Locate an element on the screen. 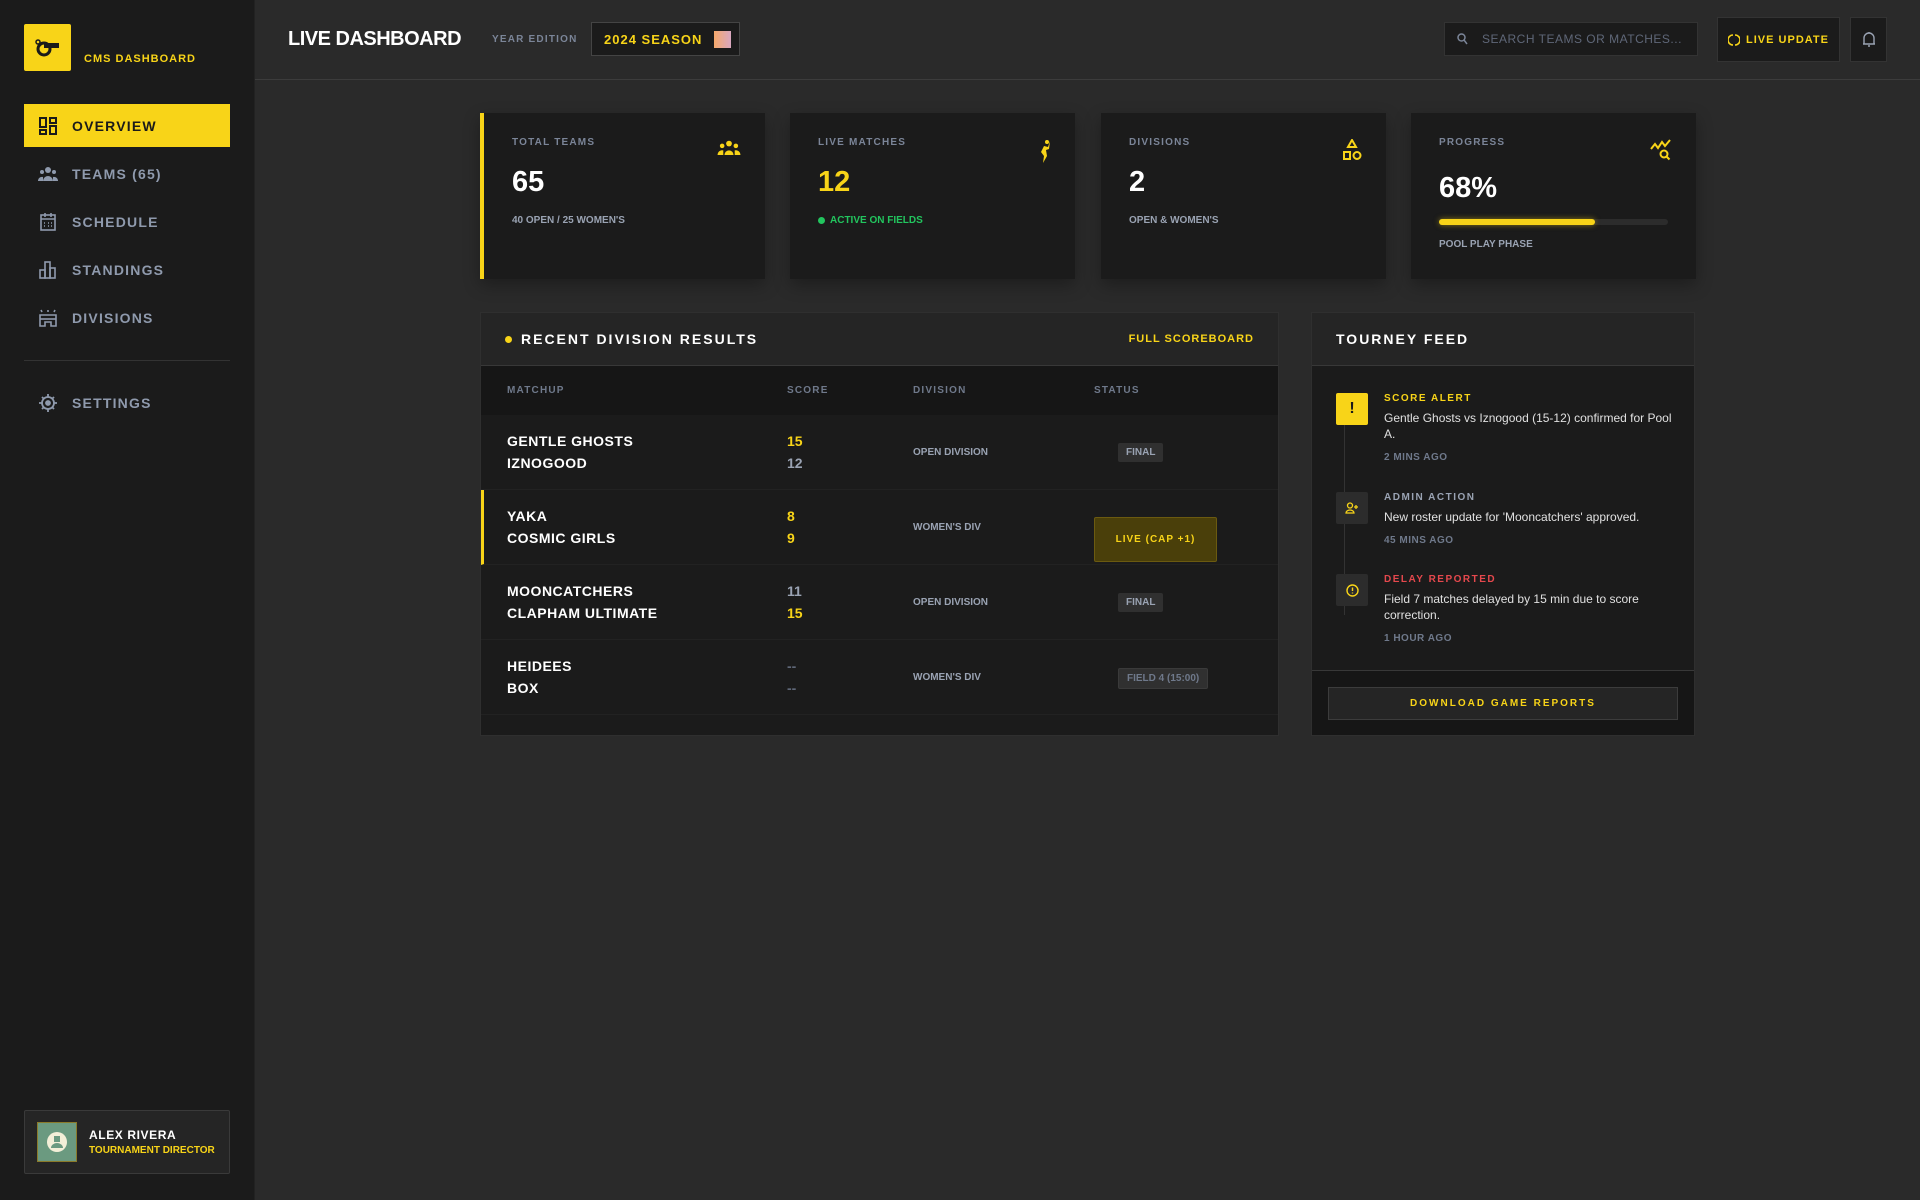  column-header-division: DIVISION is located at coordinates (940, 390).